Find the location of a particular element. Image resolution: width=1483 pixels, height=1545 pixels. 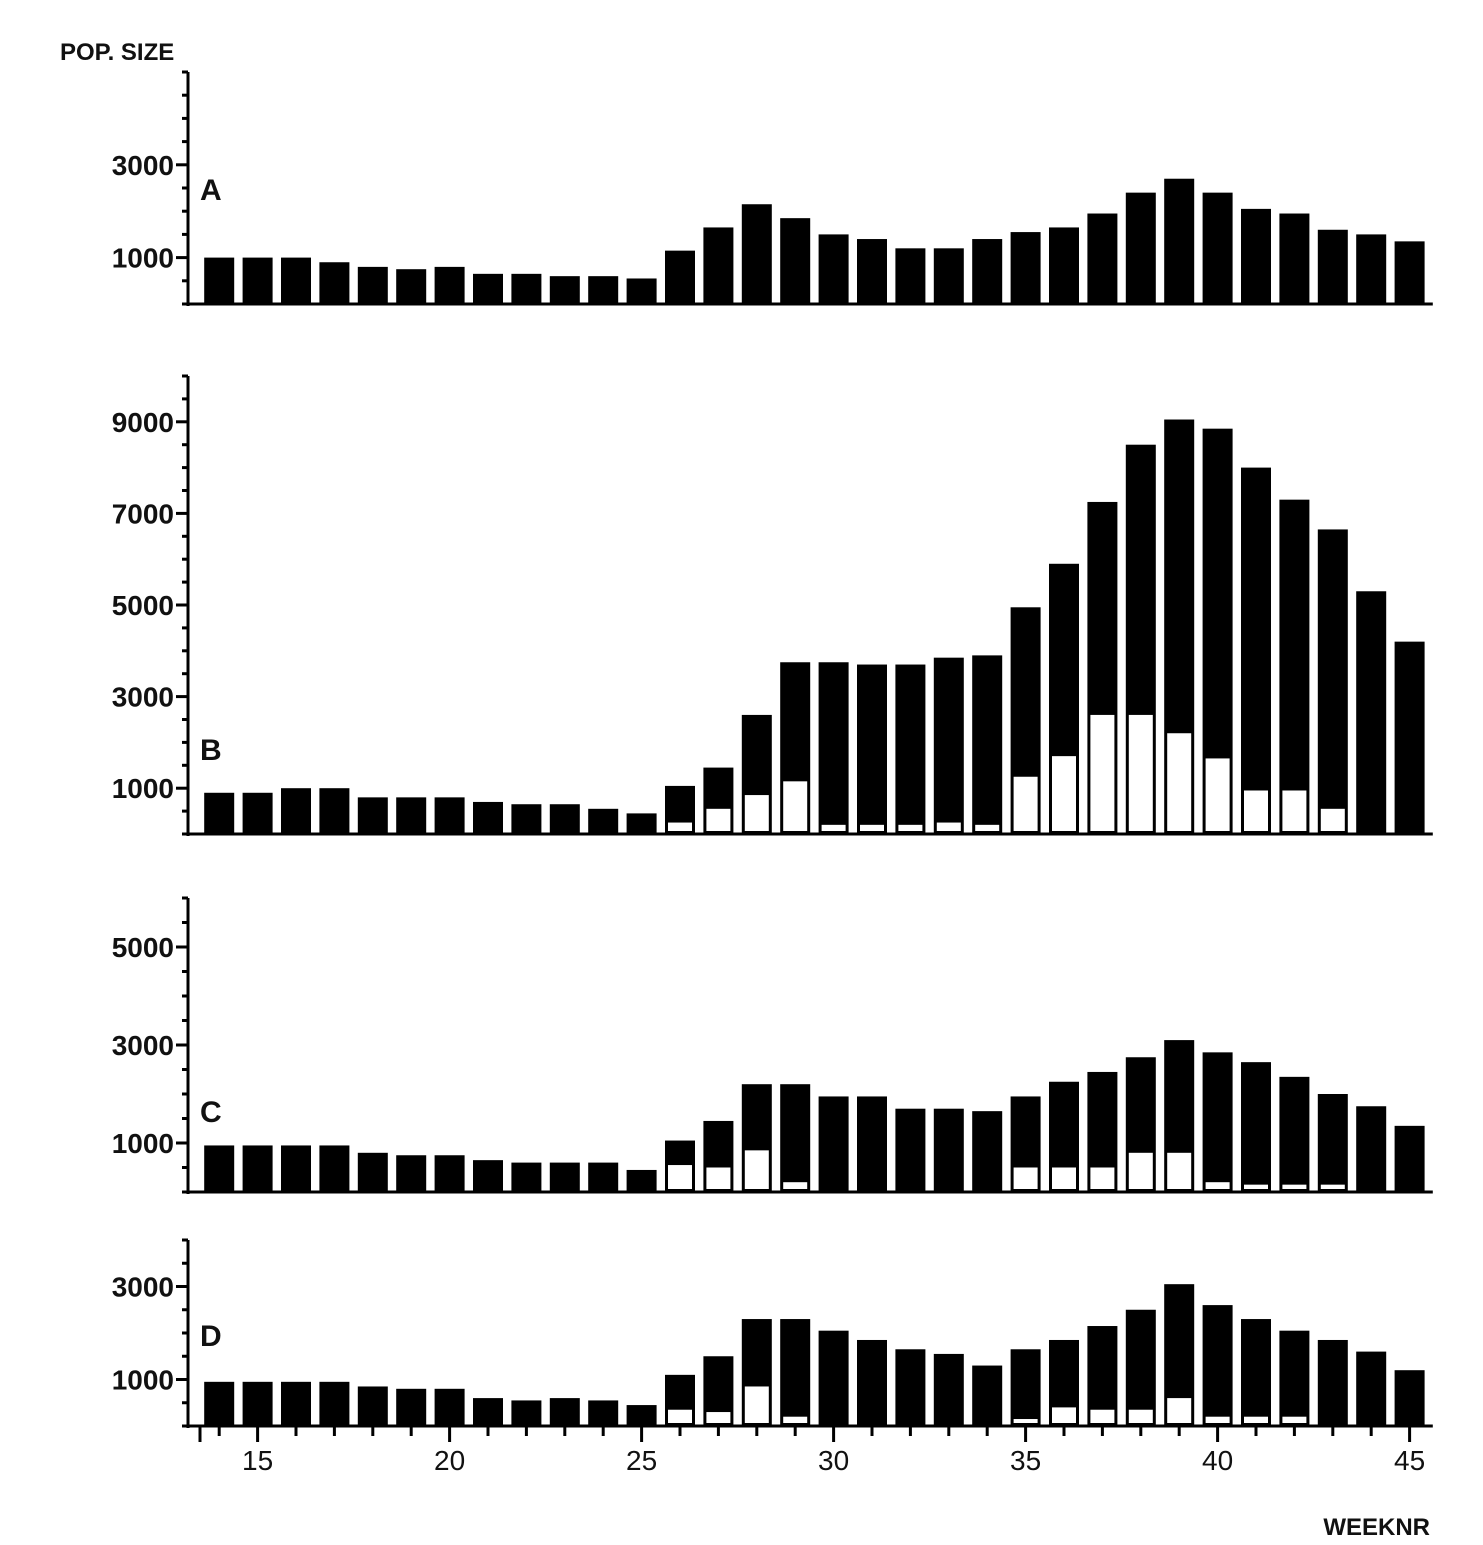

y-tick-label: 7000 is located at coordinates (143, 513).